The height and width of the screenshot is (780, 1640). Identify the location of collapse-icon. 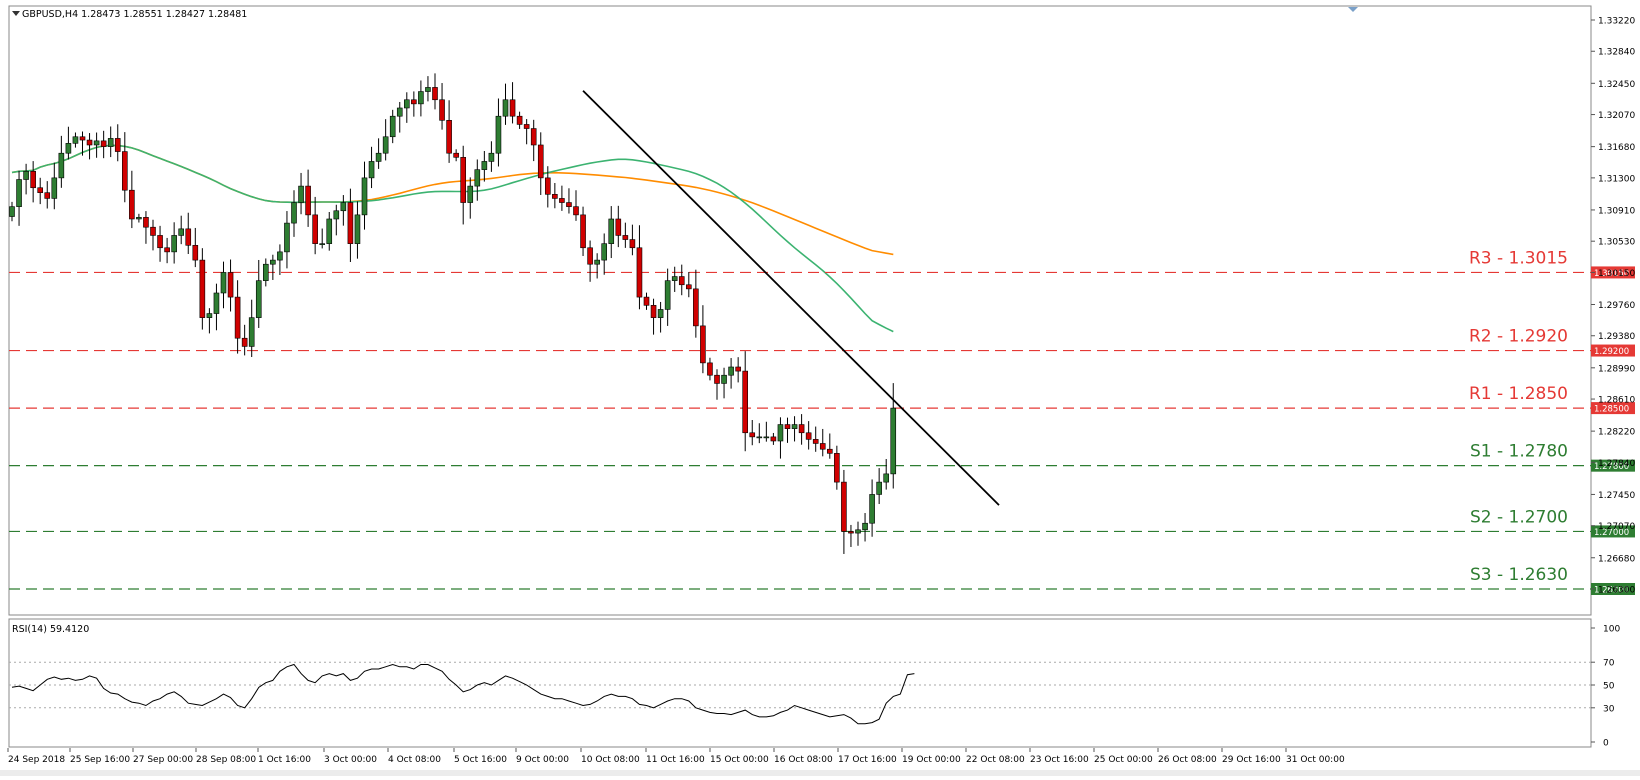
(16, 13).